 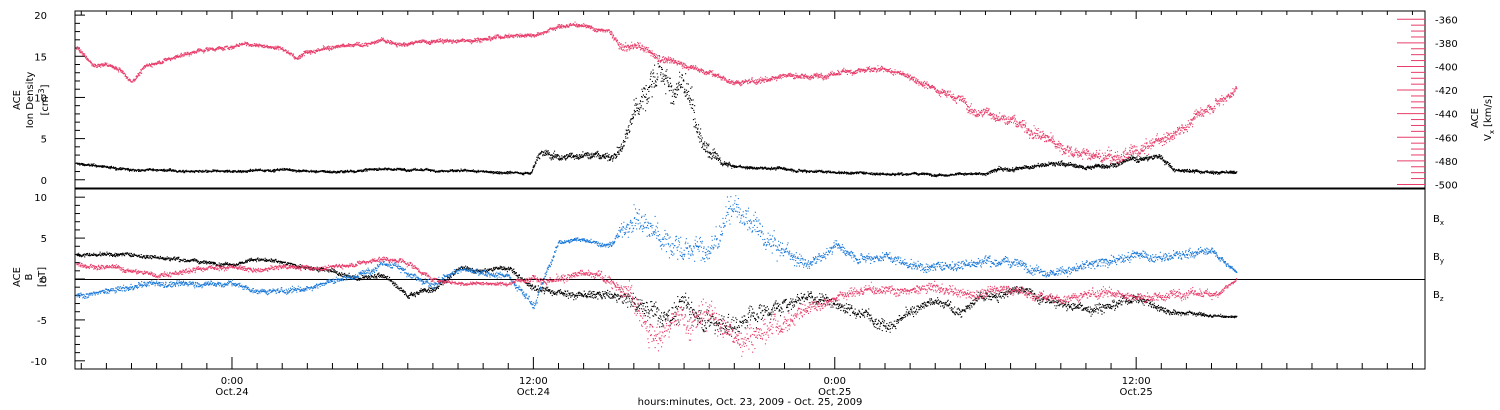 I want to click on top-left-title-line2: Ion Density, so click(x=30, y=100).